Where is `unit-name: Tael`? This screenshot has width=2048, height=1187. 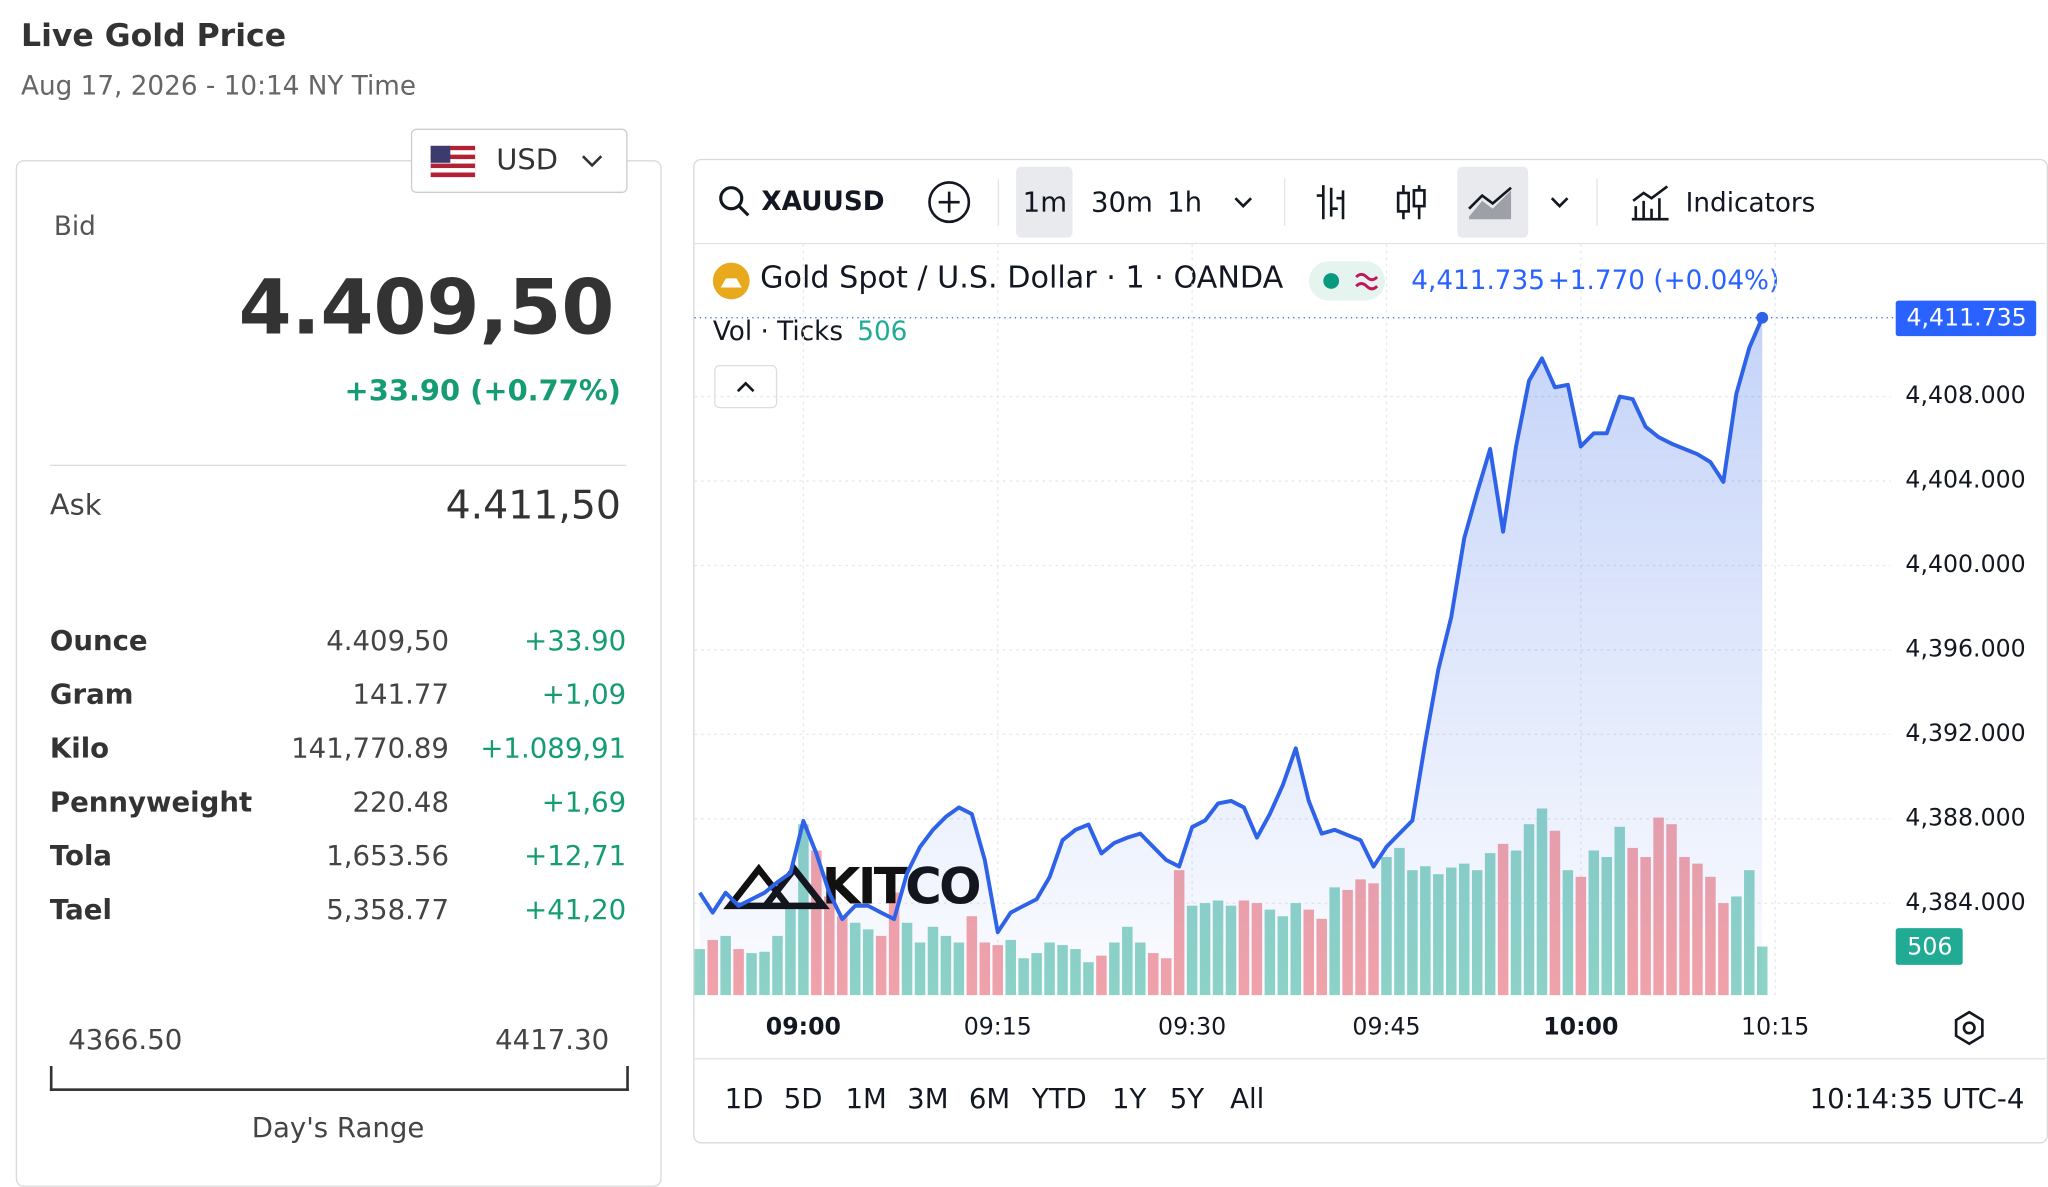 unit-name: Tael is located at coordinates (80, 910).